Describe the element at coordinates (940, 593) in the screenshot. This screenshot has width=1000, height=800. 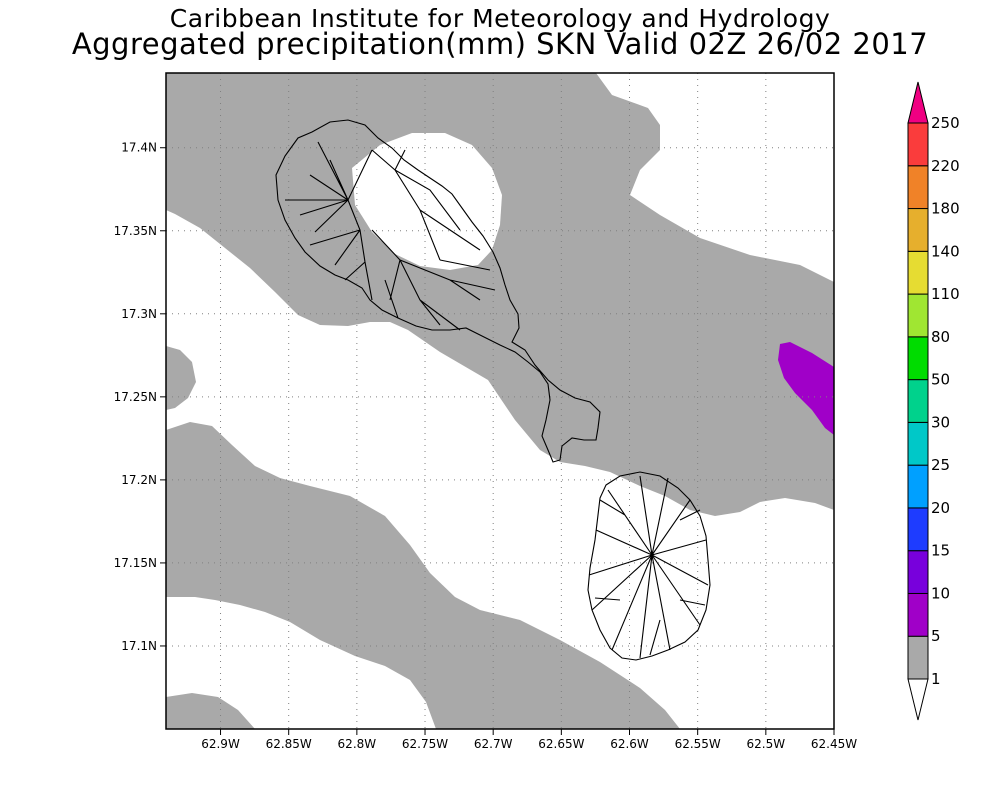
I see `colorbar-label: 10` at that location.